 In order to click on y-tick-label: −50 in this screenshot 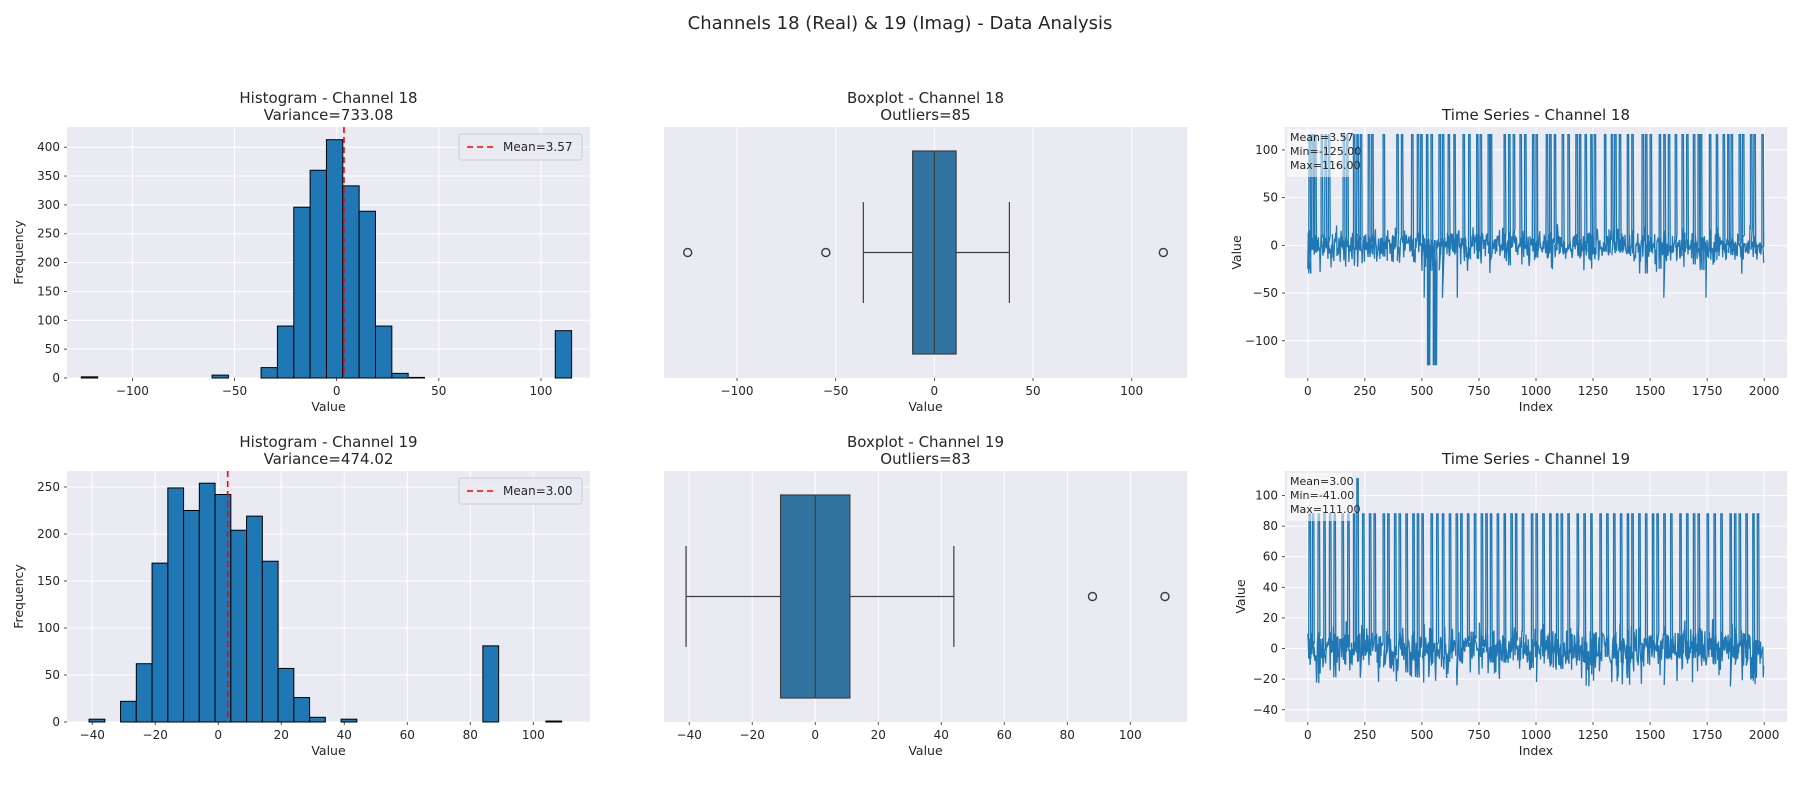, I will do `click(1265, 293)`.